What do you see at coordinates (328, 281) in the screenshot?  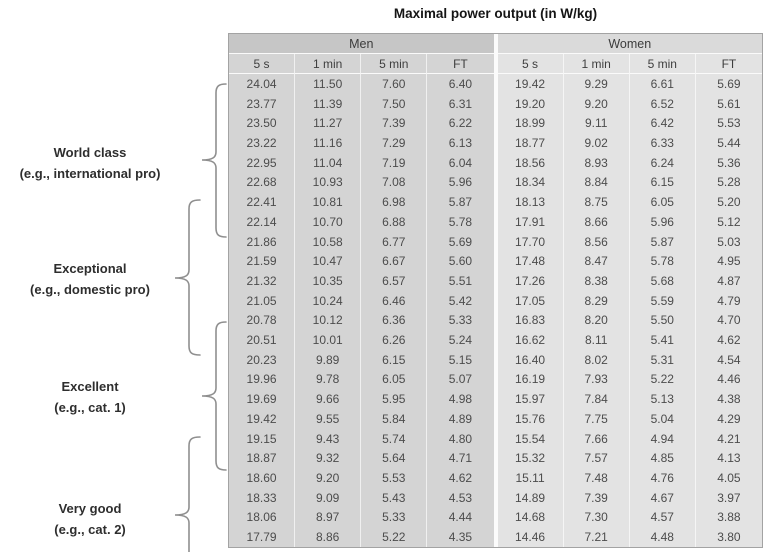 I see `table-cell: 10.35` at bounding box center [328, 281].